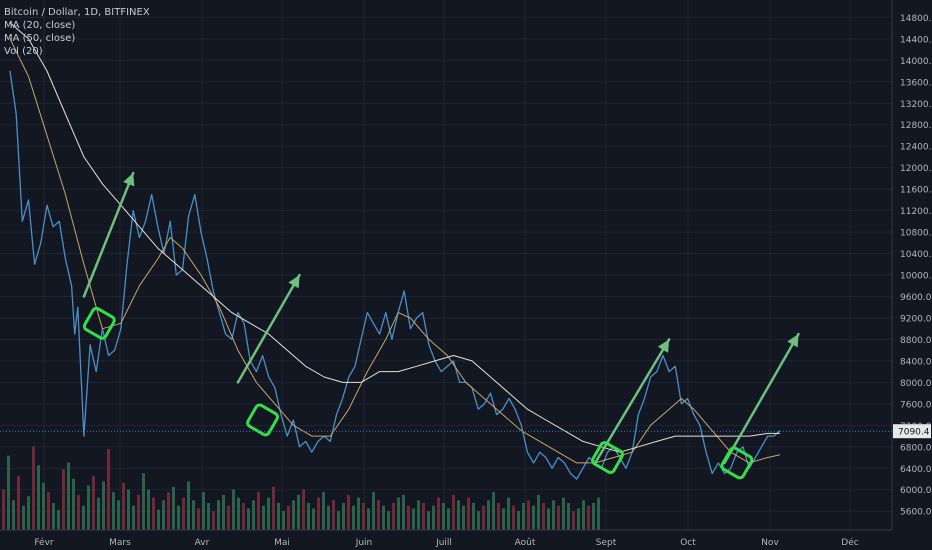 The image size is (932, 550). What do you see at coordinates (916, 405) in the screenshot?
I see `y-tick-label: 7600.0` at bounding box center [916, 405].